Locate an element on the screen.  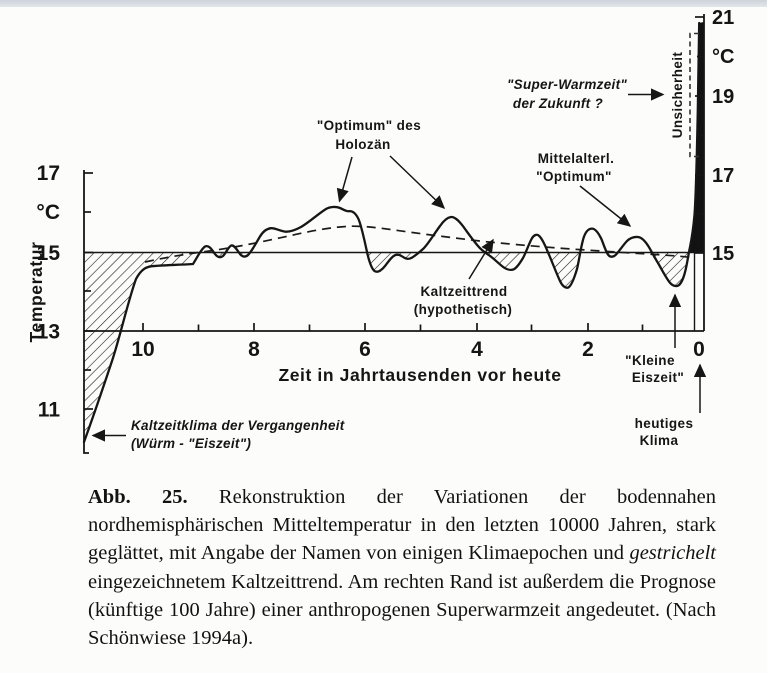
hatch-region-6ka-dip is located at coordinates (394, 262).